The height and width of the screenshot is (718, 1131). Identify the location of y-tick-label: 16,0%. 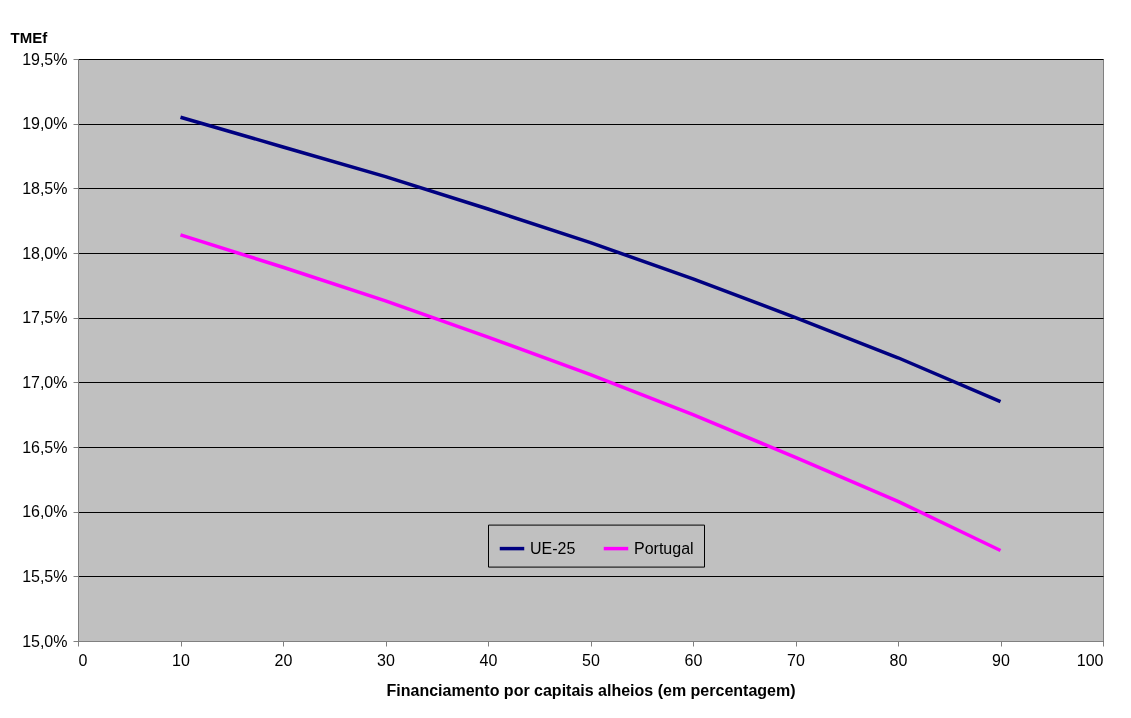
(45, 512).